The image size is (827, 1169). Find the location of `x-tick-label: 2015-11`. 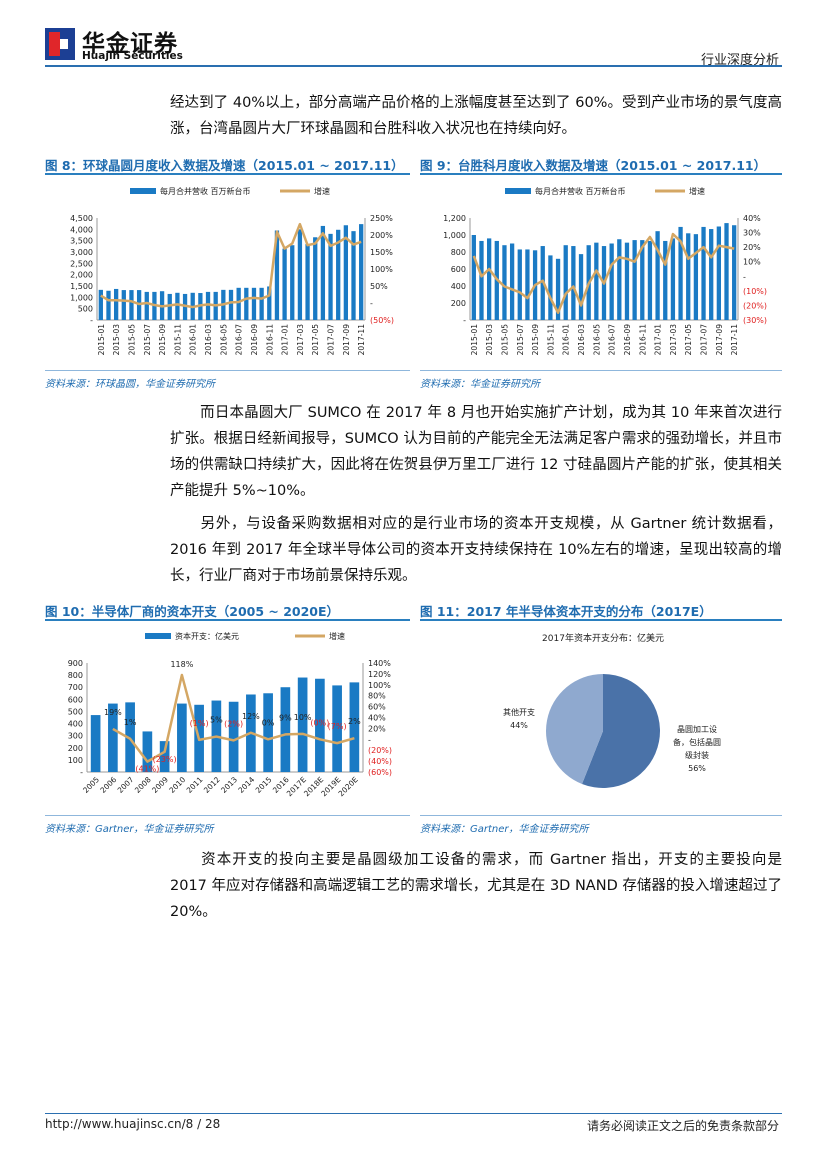

x-tick-label: 2015-11 is located at coordinates (550, 340).